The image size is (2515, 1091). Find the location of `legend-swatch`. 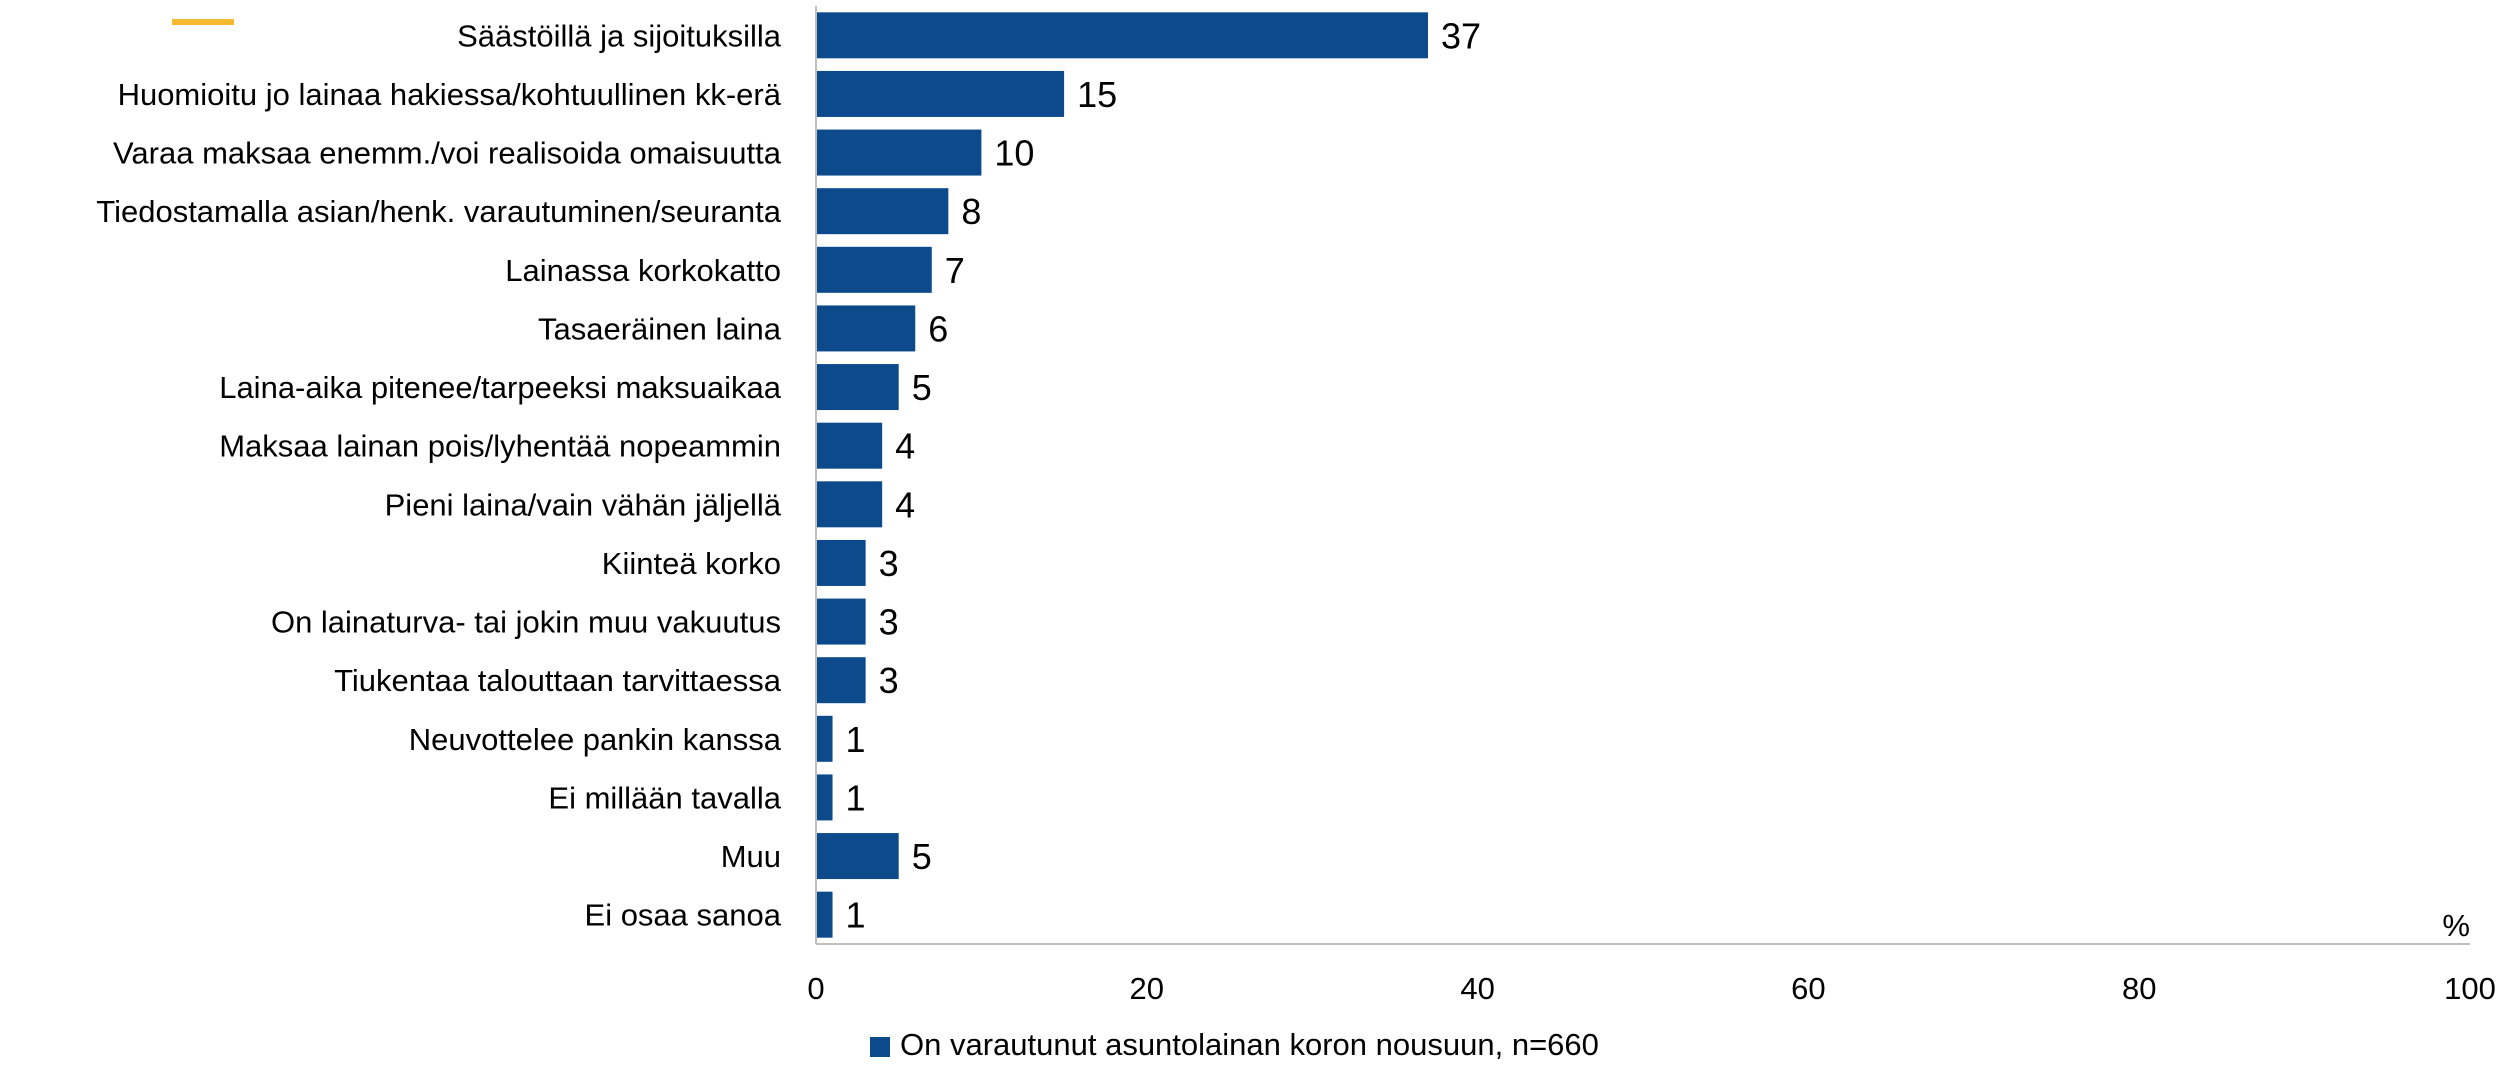

legend-swatch is located at coordinates (880, 1047).